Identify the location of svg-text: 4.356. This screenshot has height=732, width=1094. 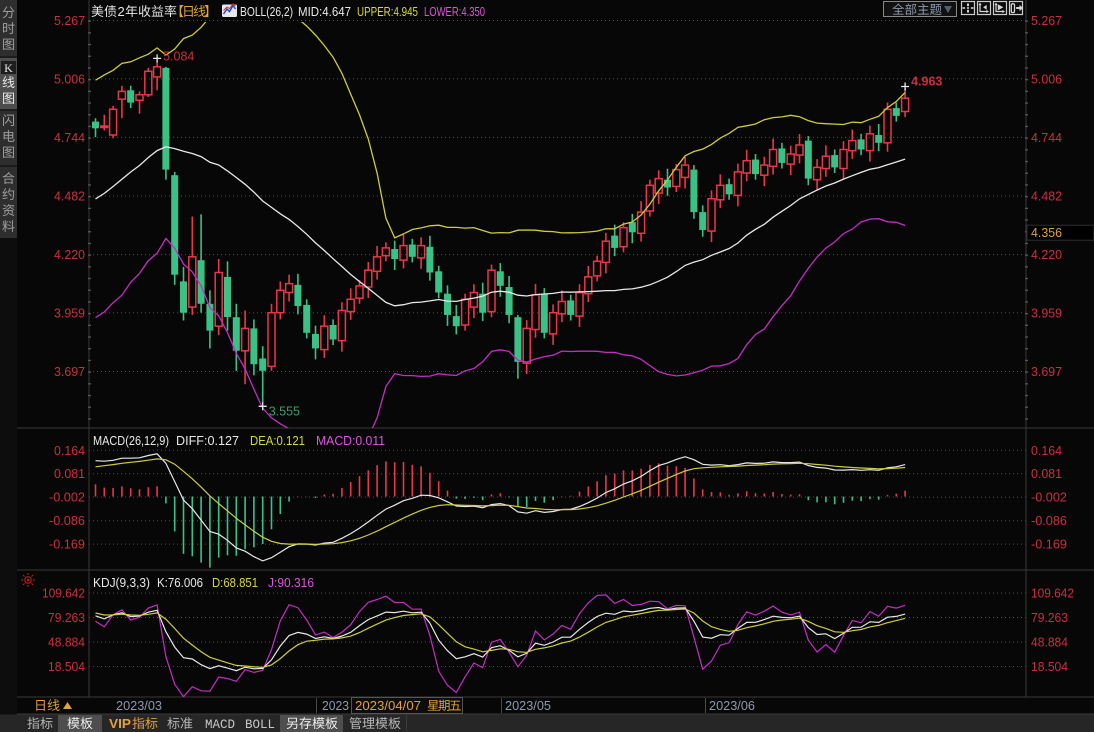
(1046, 232).